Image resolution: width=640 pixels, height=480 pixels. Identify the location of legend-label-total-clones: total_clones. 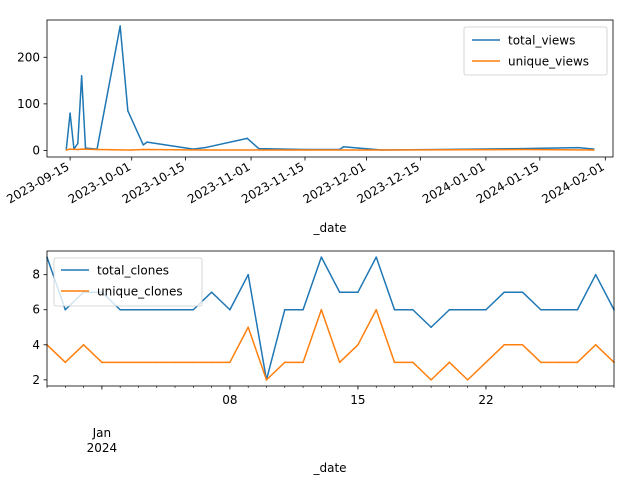
(133, 271).